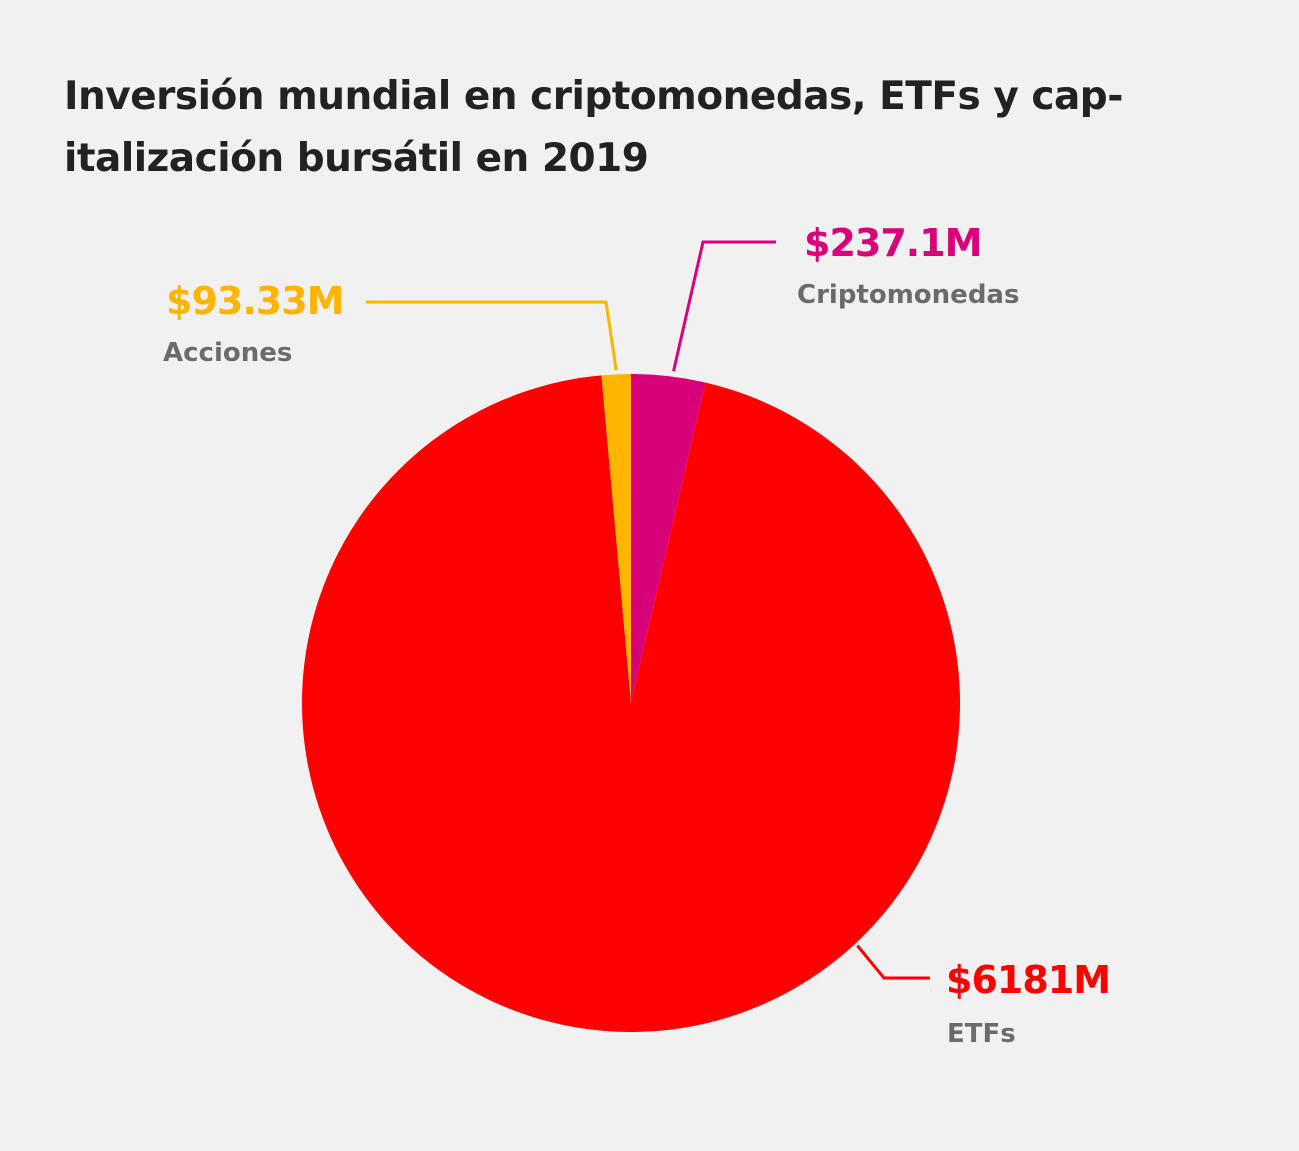  What do you see at coordinates (492, 335) in the screenshot?
I see `leader-line-acciones` at bounding box center [492, 335].